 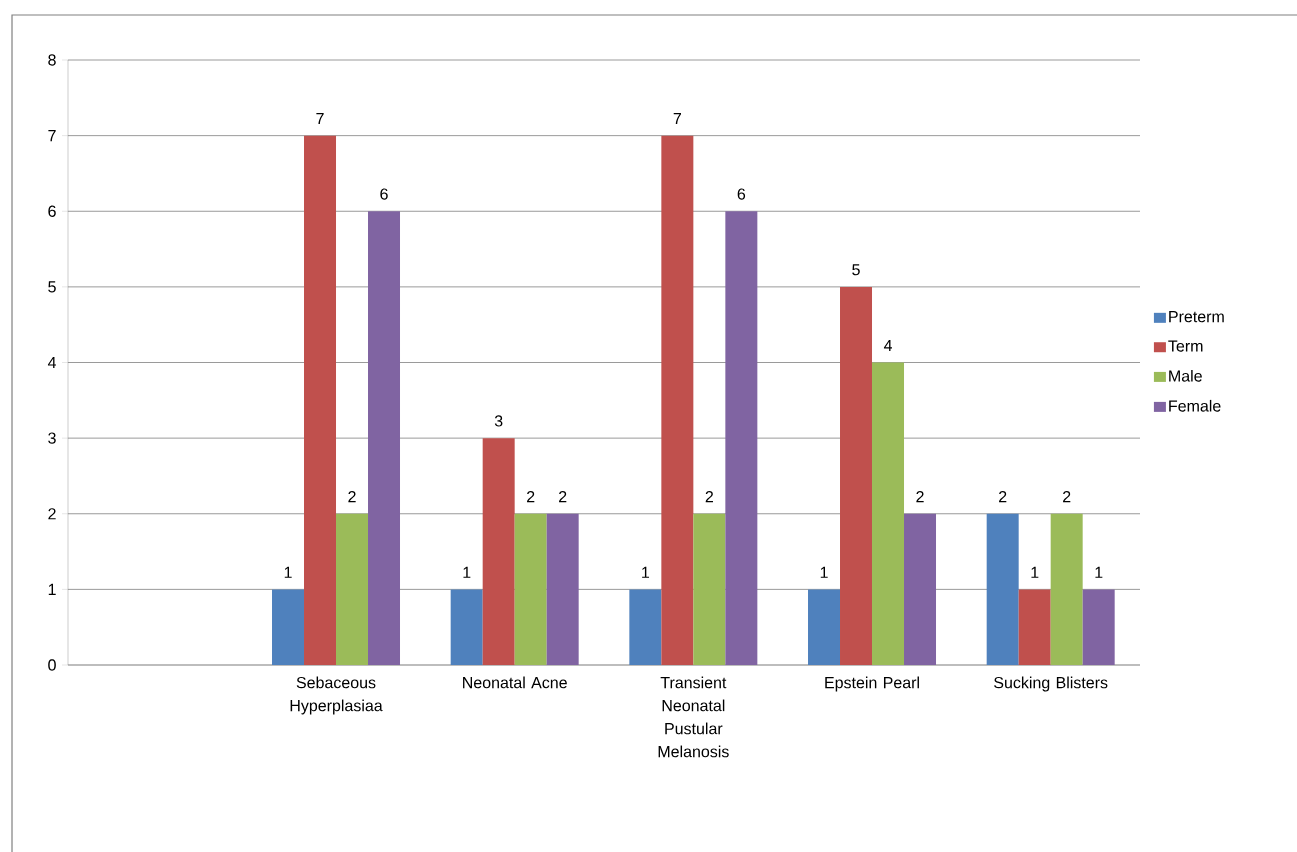 What do you see at coordinates (52, 665) in the screenshot?
I see `y-tick-label: 0` at bounding box center [52, 665].